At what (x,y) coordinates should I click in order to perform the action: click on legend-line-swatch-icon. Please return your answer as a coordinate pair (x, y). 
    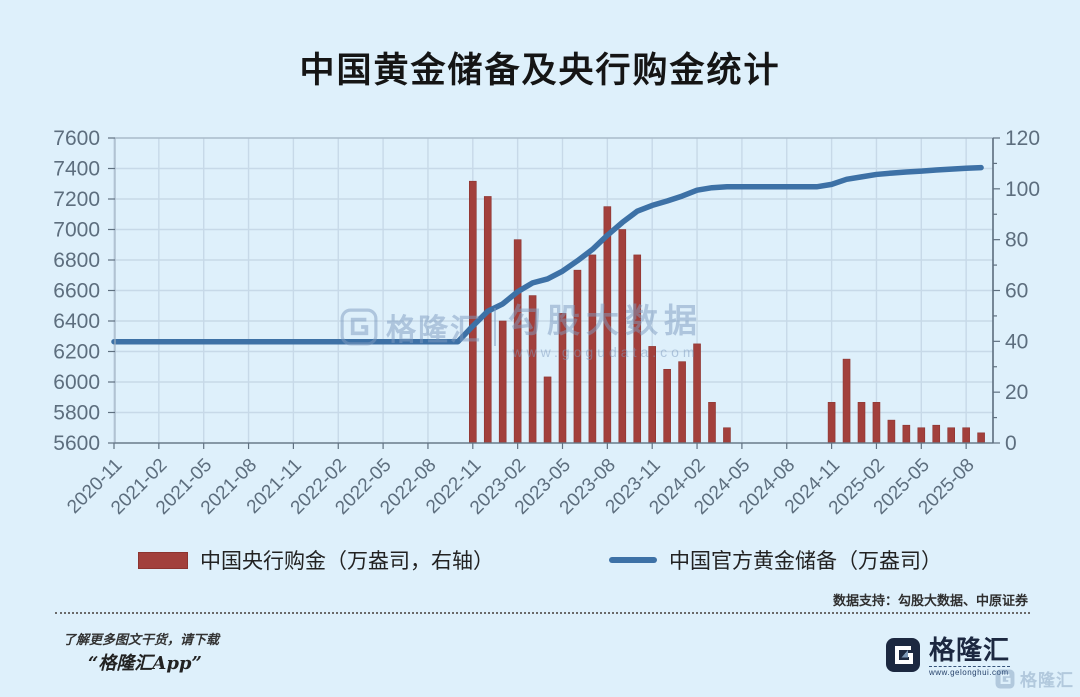
    Looking at the image, I should click on (633, 560).